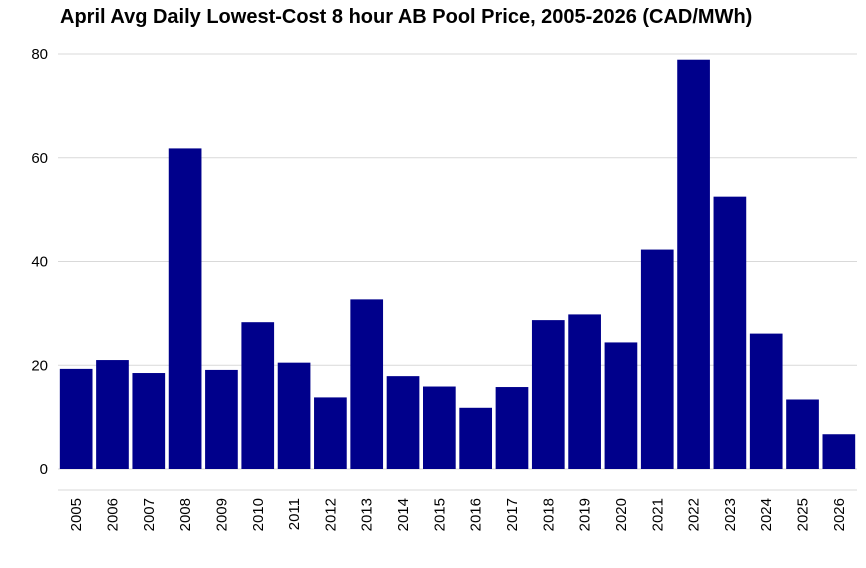 This screenshot has height=568, width=866. What do you see at coordinates (476, 438) in the screenshot?
I see `bar-2016` at bounding box center [476, 438].